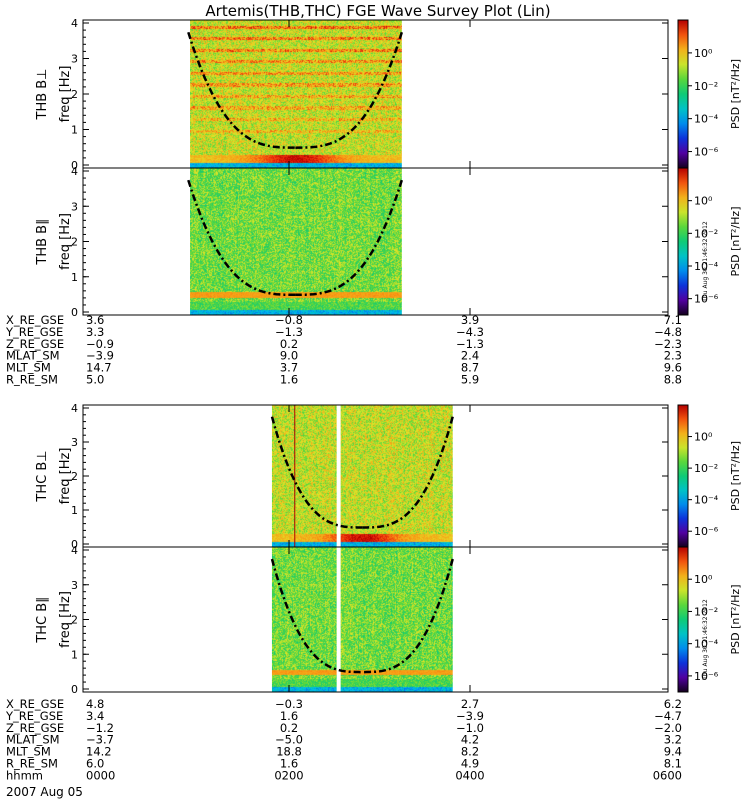 The width and height of the screenshot is (750, 800). What do you see at coordinates (470, 332) in the screenshot?
I see `ephemeris-value: −4.3` at bounding box center [470, 332].